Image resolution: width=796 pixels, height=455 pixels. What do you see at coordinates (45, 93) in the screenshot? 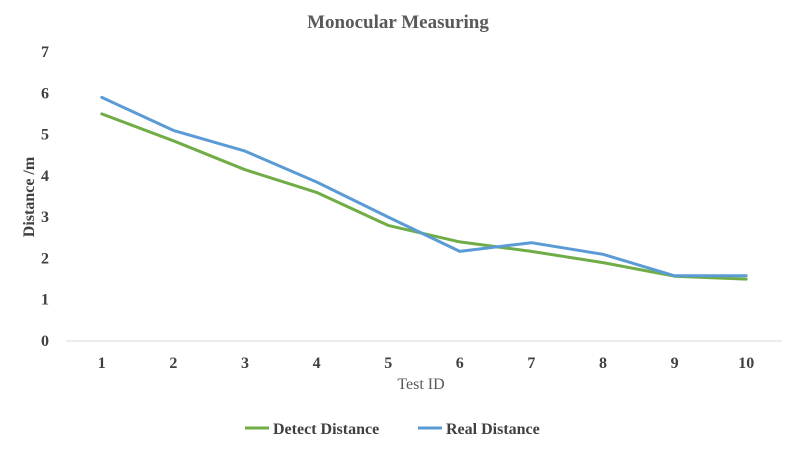
I see `y-tick-label: 6` at bounding box center [45, 93].